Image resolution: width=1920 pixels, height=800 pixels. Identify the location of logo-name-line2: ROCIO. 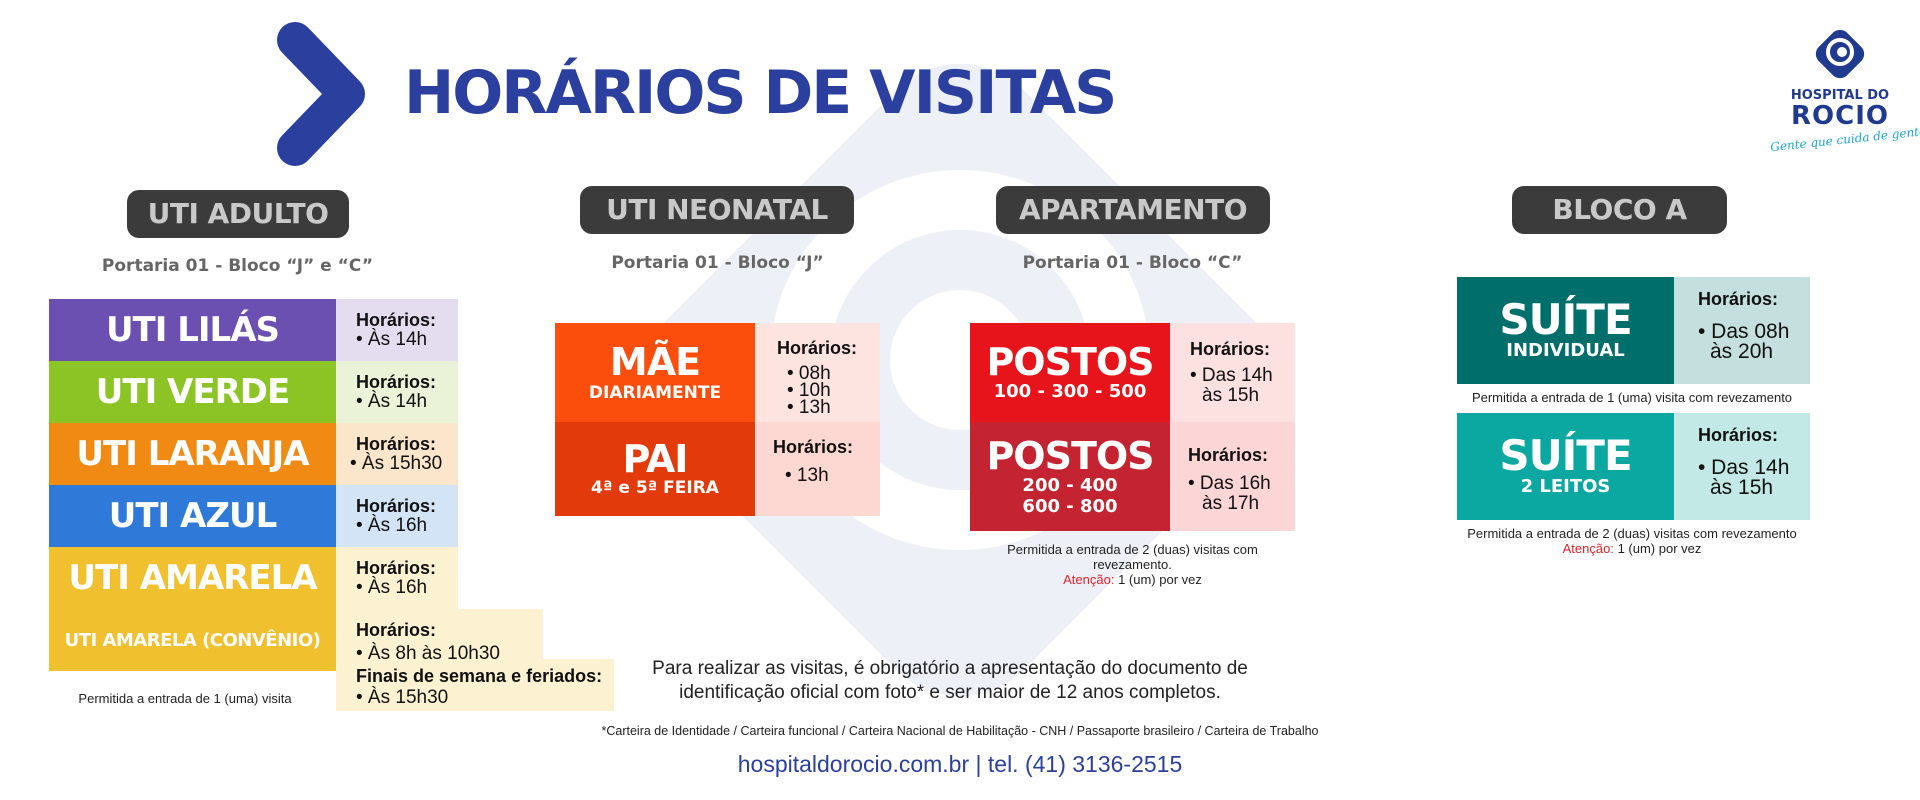
(1840, 116).